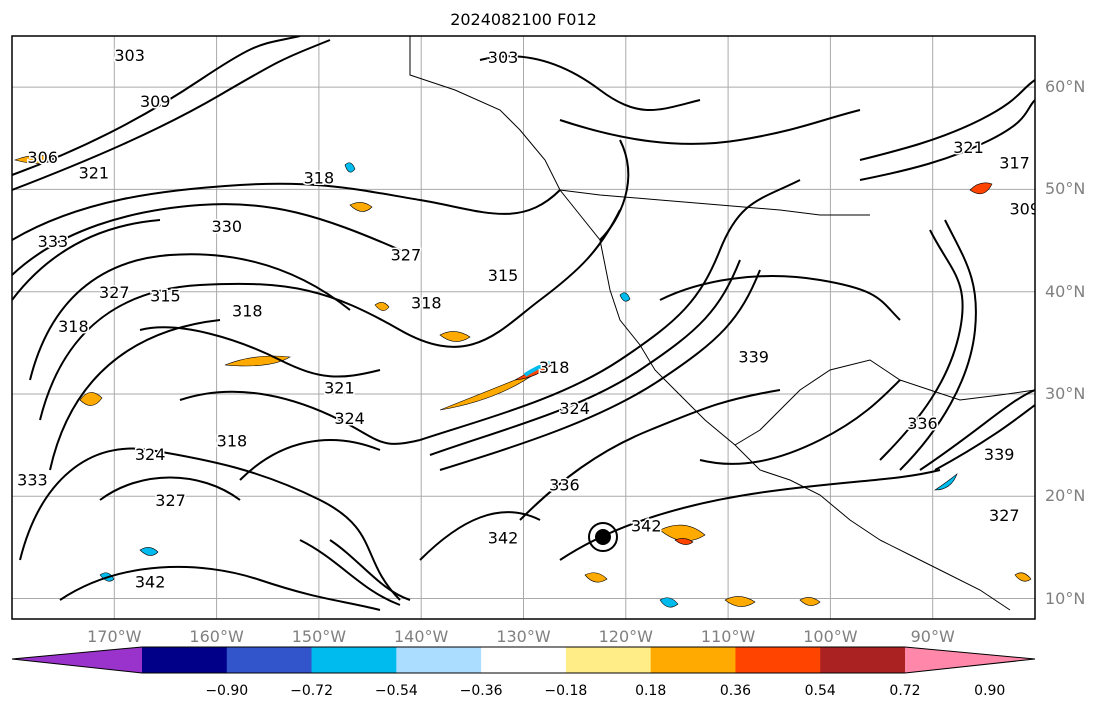 This screenshot has width=1105, height=712. I want to click on colorbar-tick-label: −0.72, so click(311, 691).